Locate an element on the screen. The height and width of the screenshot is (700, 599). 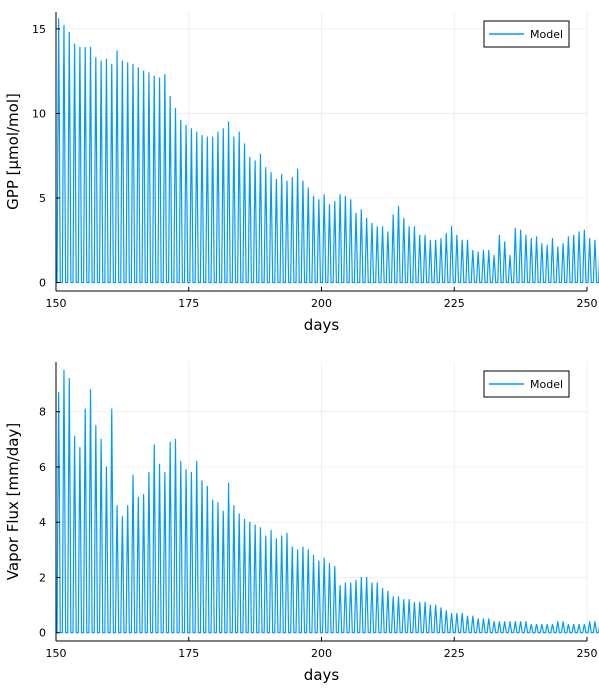
y-tick-label: 4 is located at coordinates (42, 522).